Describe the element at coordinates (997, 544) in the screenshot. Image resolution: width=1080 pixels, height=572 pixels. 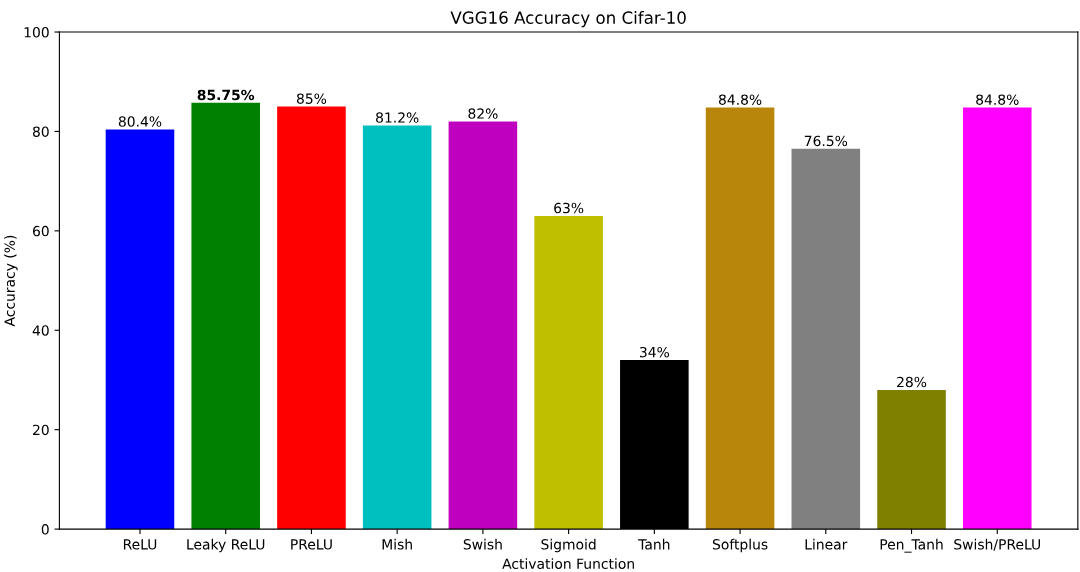
I see `x-tick-label: Swish/PReLU` at that location.